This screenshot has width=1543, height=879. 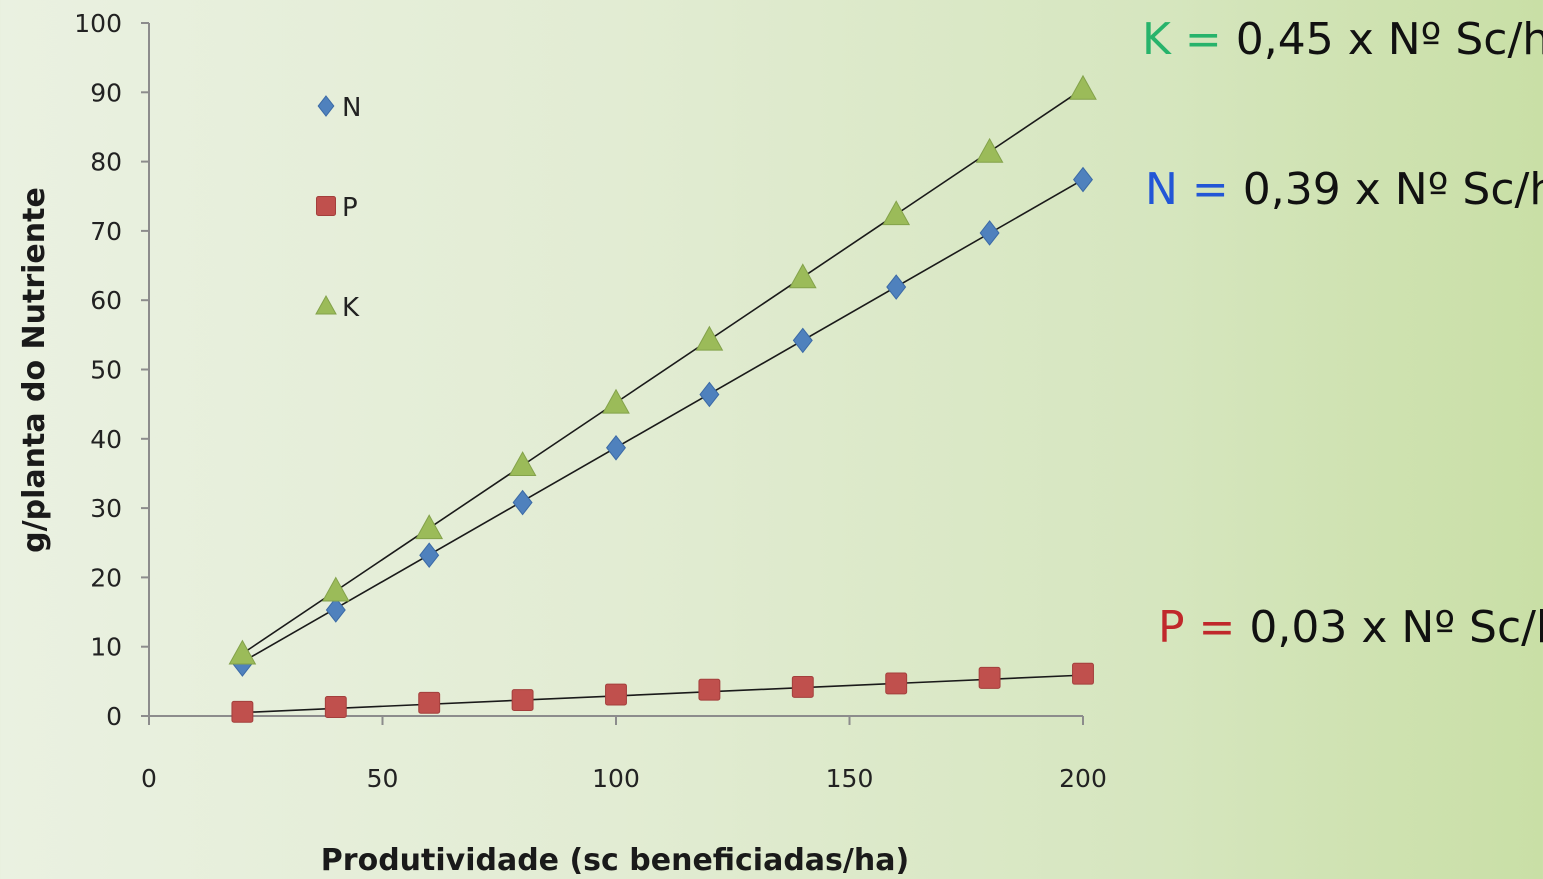 What do you see at coordinates (616, 778) in the screenshot?
I see `x-tick-label: 100` at bounding box center [616, 778].